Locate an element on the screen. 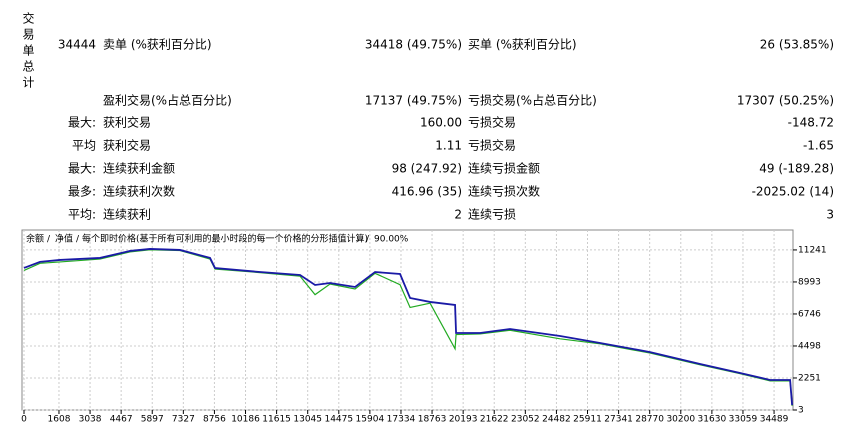  x-tick-label: 4467 is located at coordinates (121, 420).